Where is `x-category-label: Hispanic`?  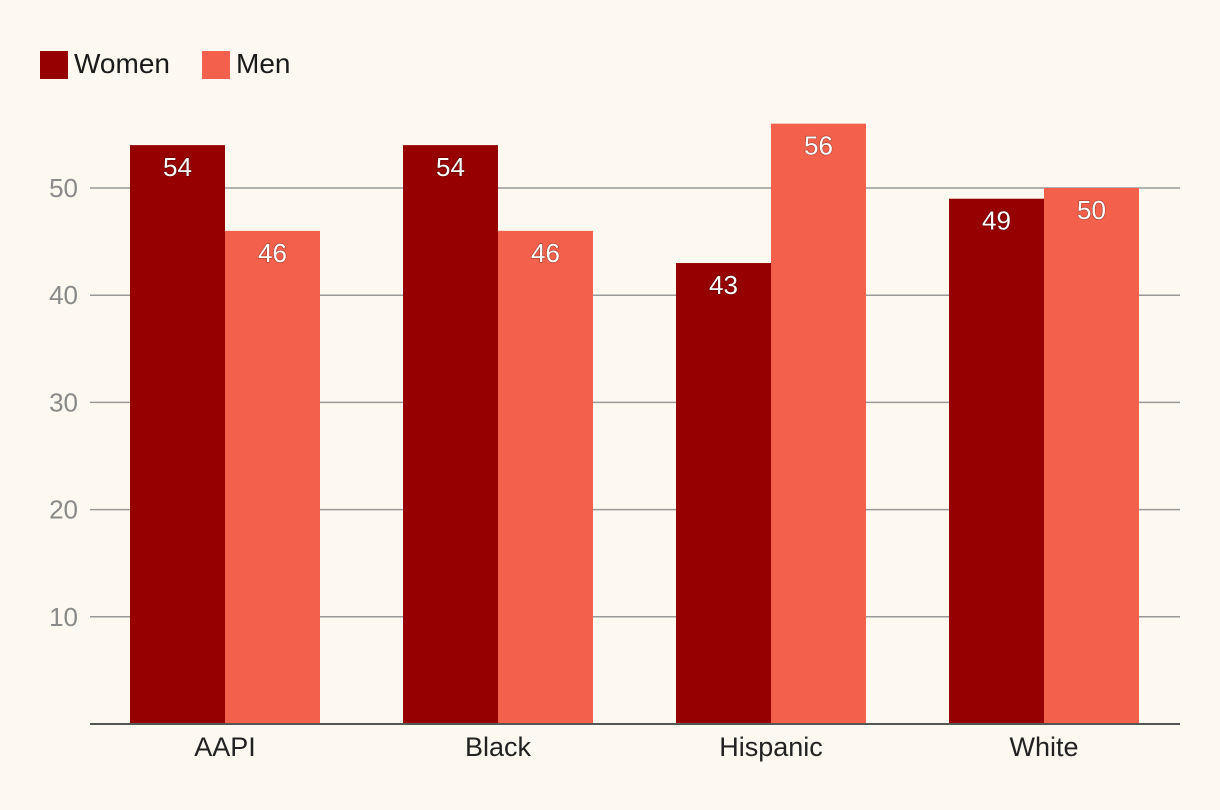
x-category-label: Hispanic is located at coordinates (771, 747).